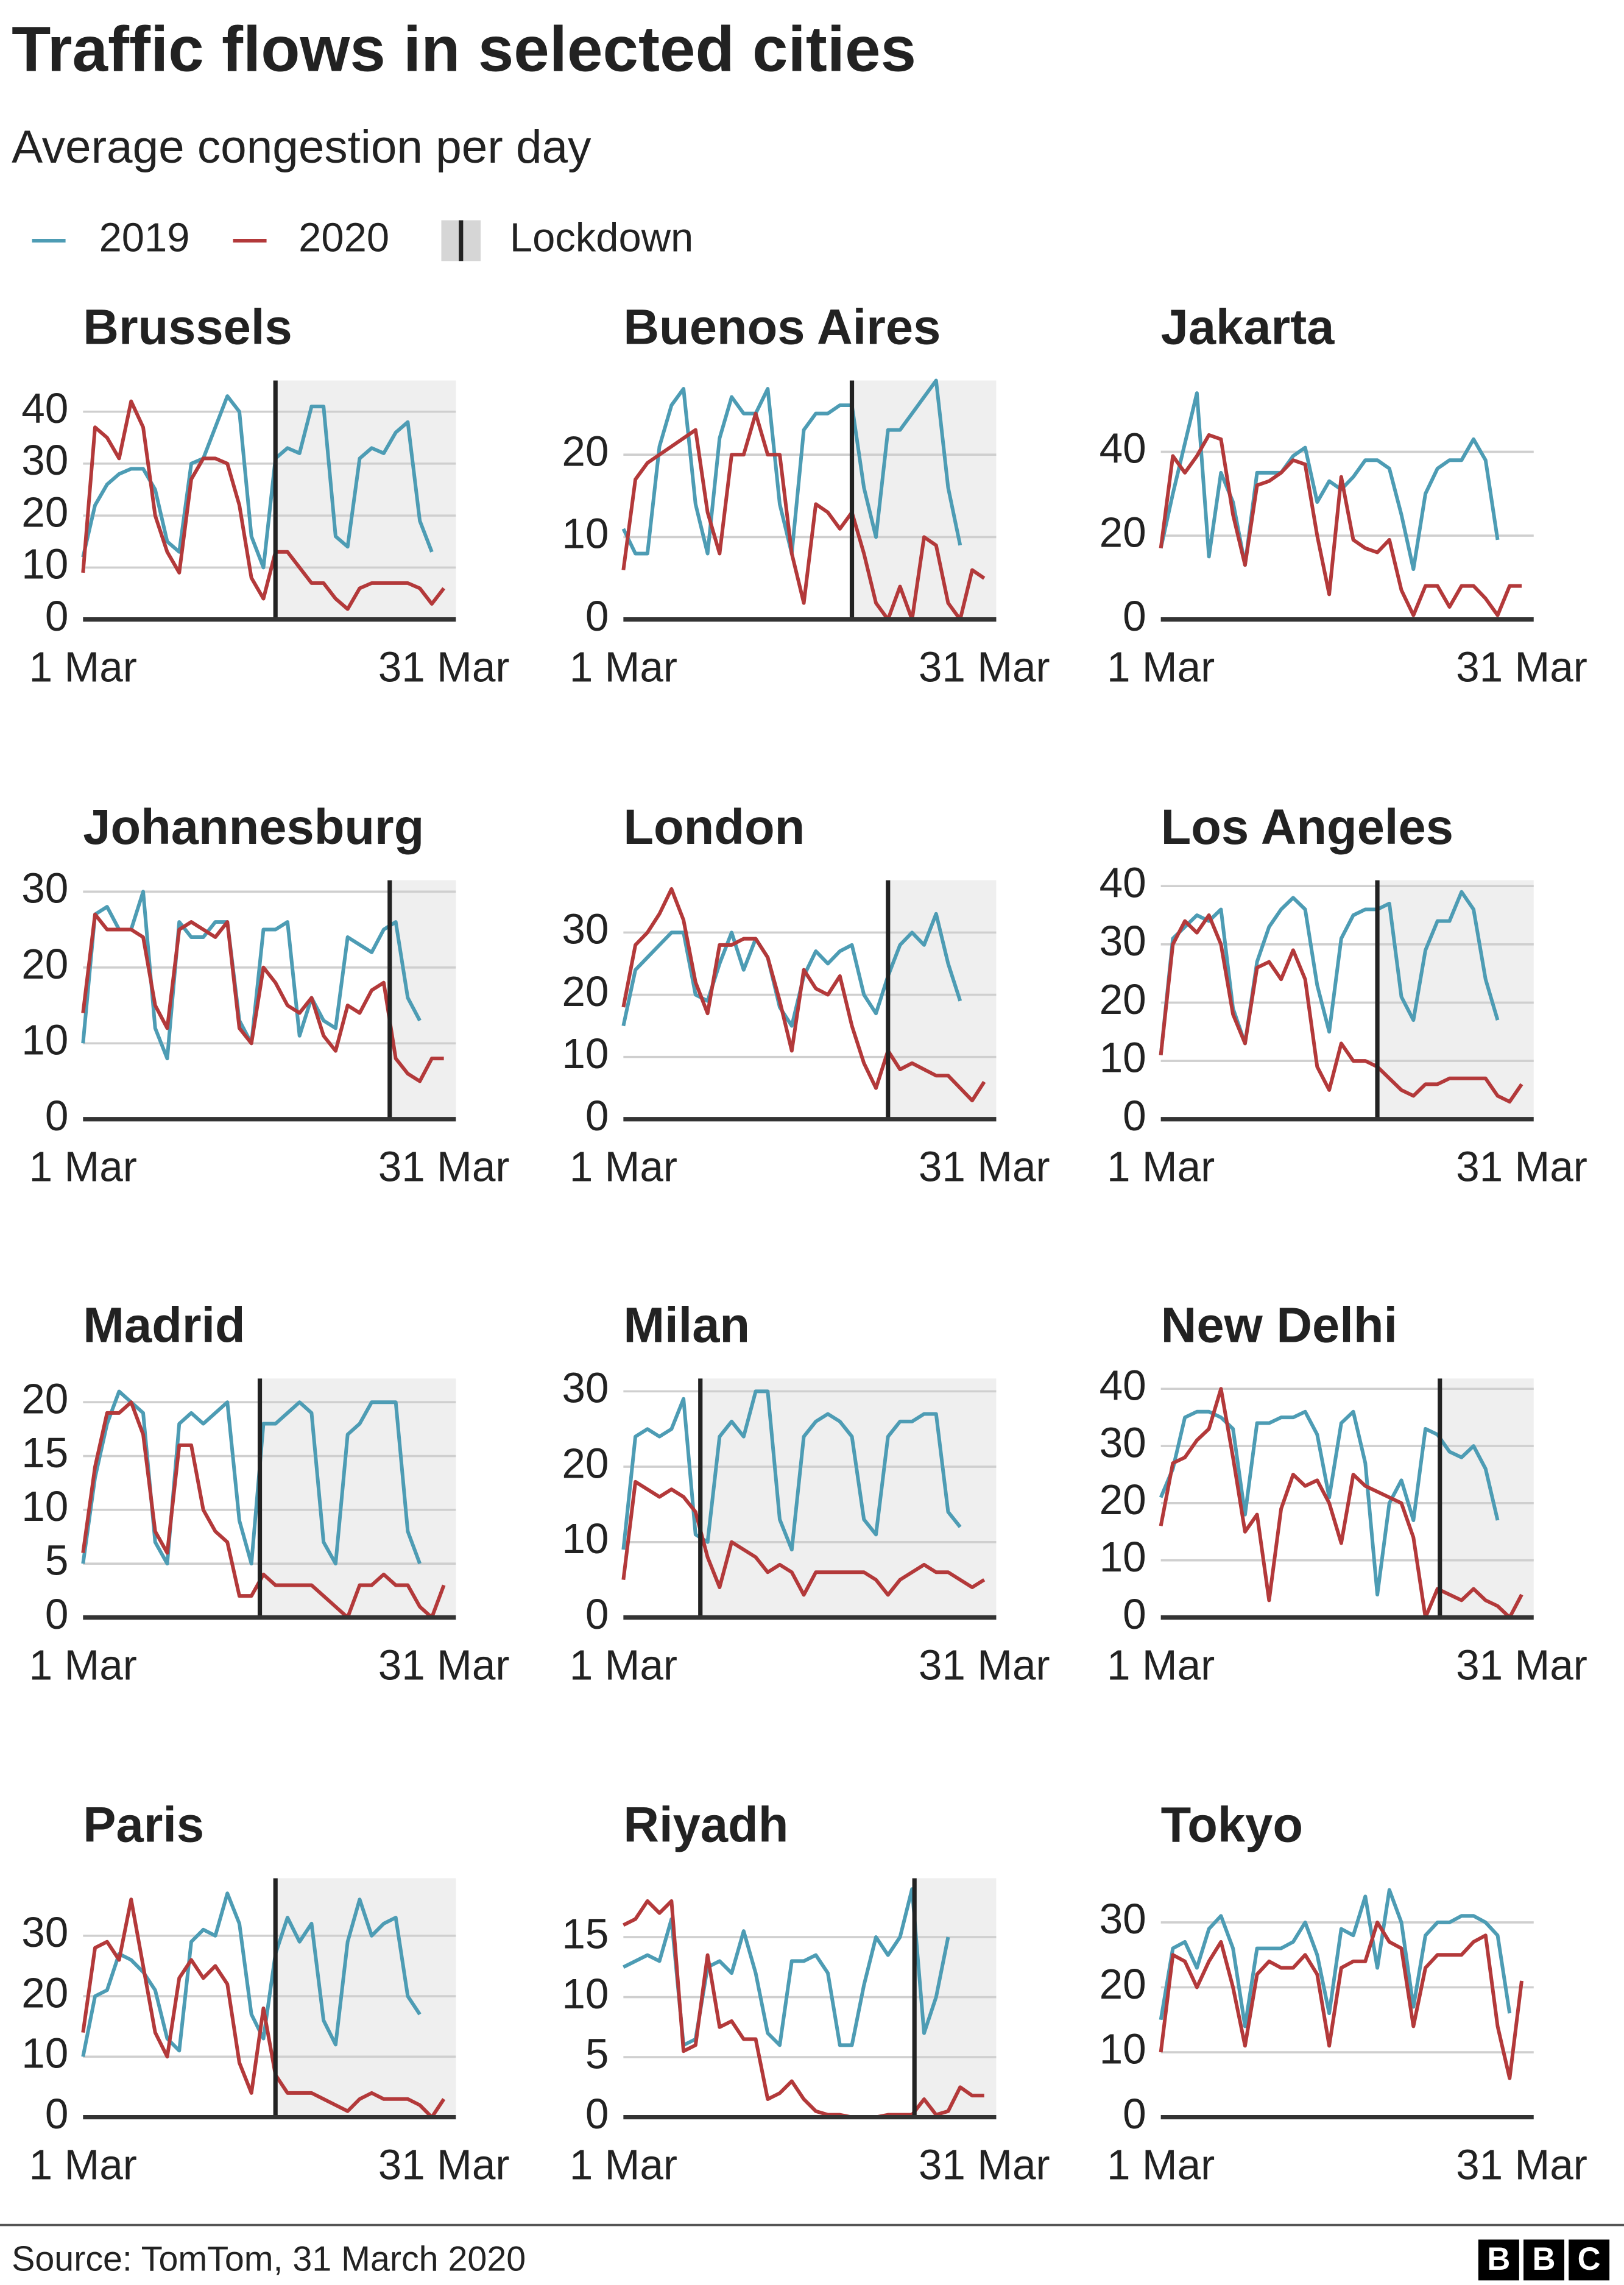  What do you see at coordinates (187, 327) in the screenshot?
I see `panel-title: Brussels` at bounding box center [187, 327].